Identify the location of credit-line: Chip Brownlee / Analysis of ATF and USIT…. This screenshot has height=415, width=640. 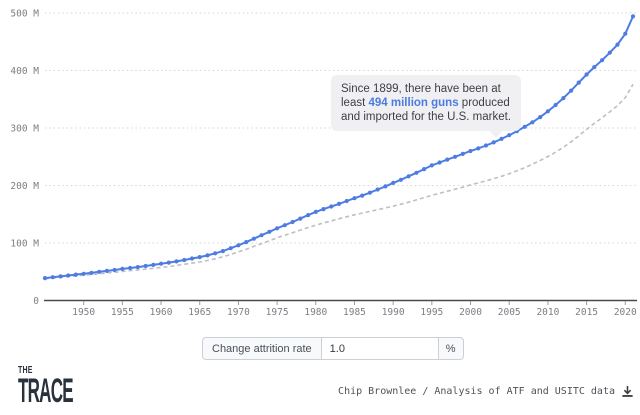
(486, 391).